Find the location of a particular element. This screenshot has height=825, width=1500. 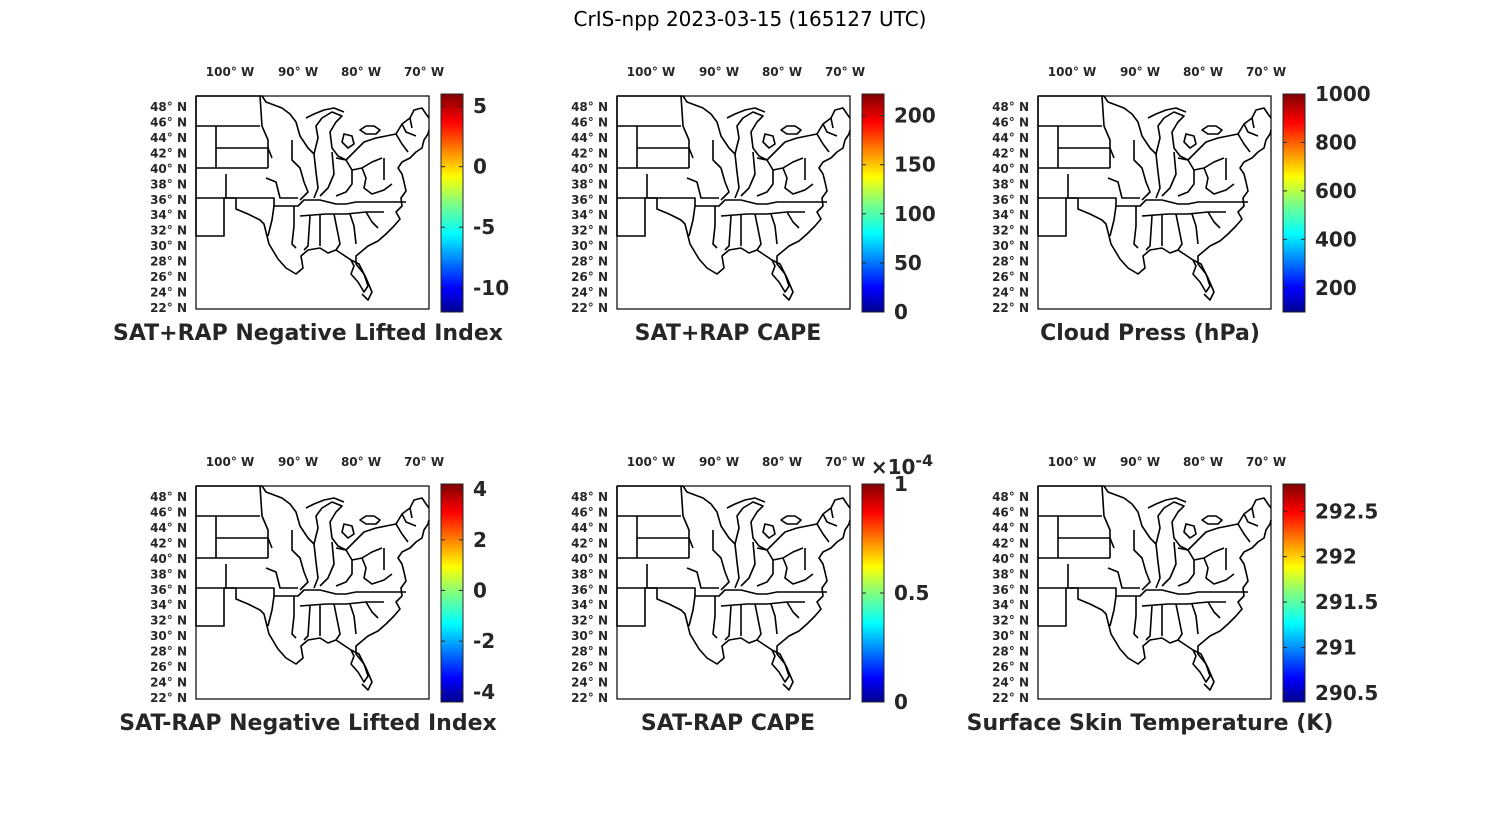

colorbar-tick-label: 292 is located at coordinates (1336, 557).